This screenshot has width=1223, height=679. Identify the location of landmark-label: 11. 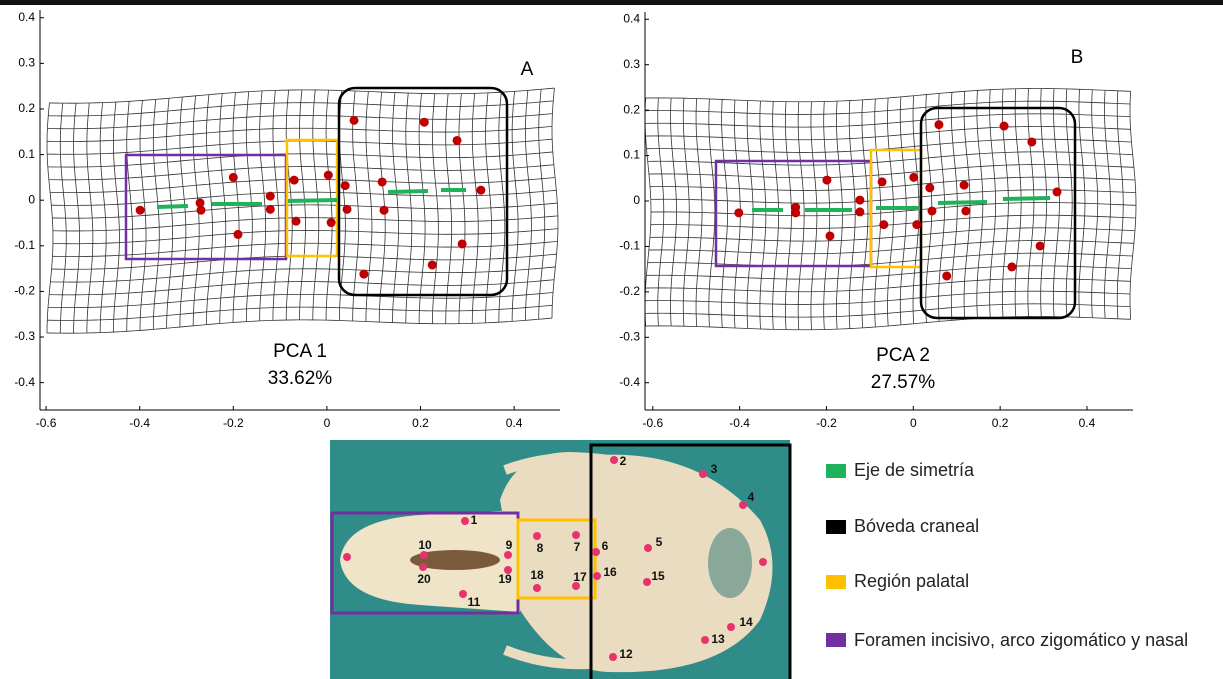
(474, 602).